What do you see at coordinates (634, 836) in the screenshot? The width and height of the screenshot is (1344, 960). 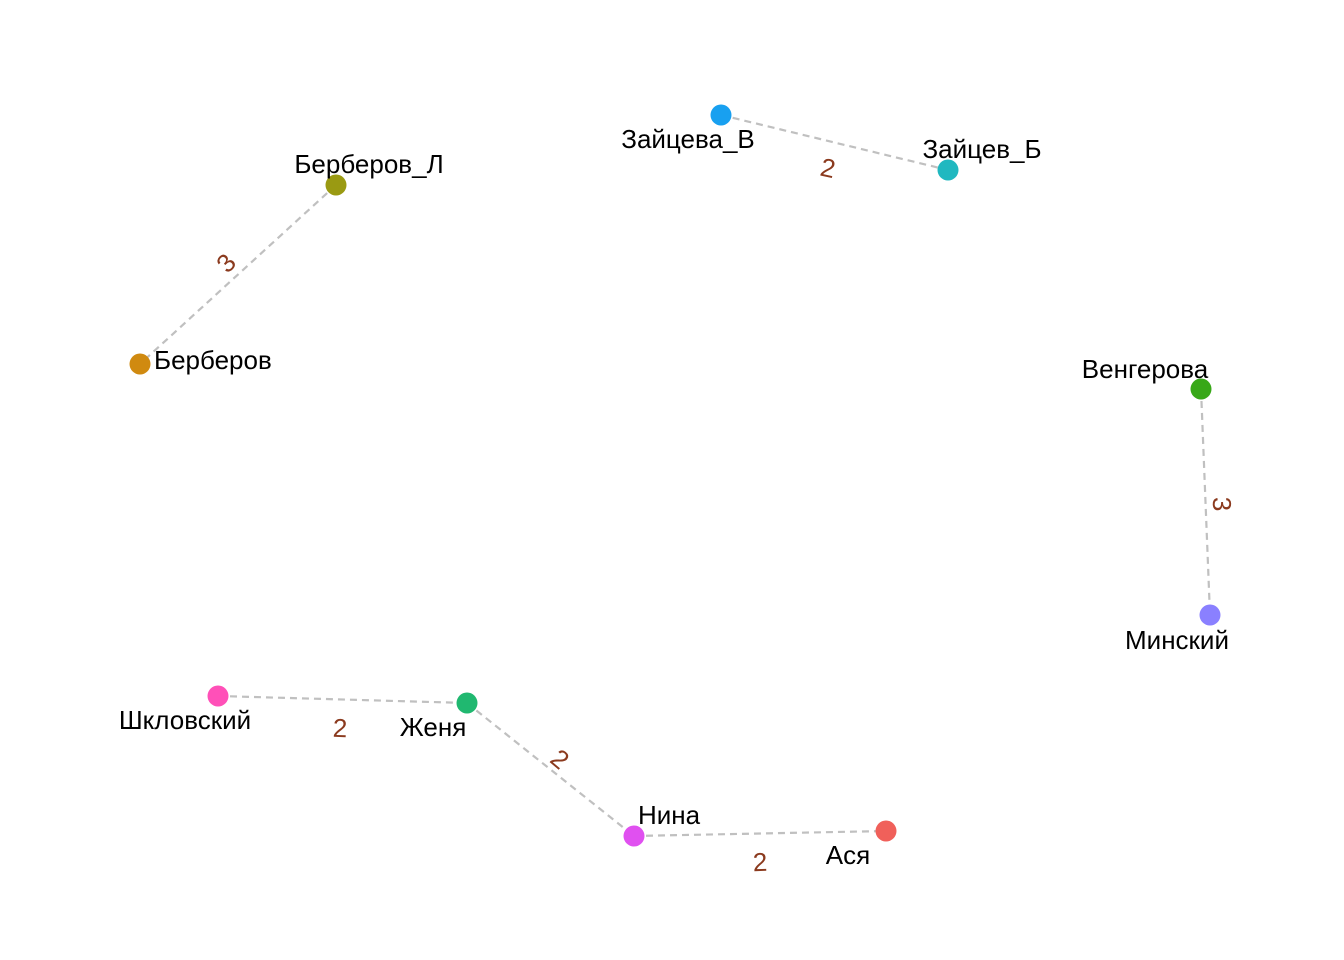 I see `node-nina` at bounding box center [634, 836].